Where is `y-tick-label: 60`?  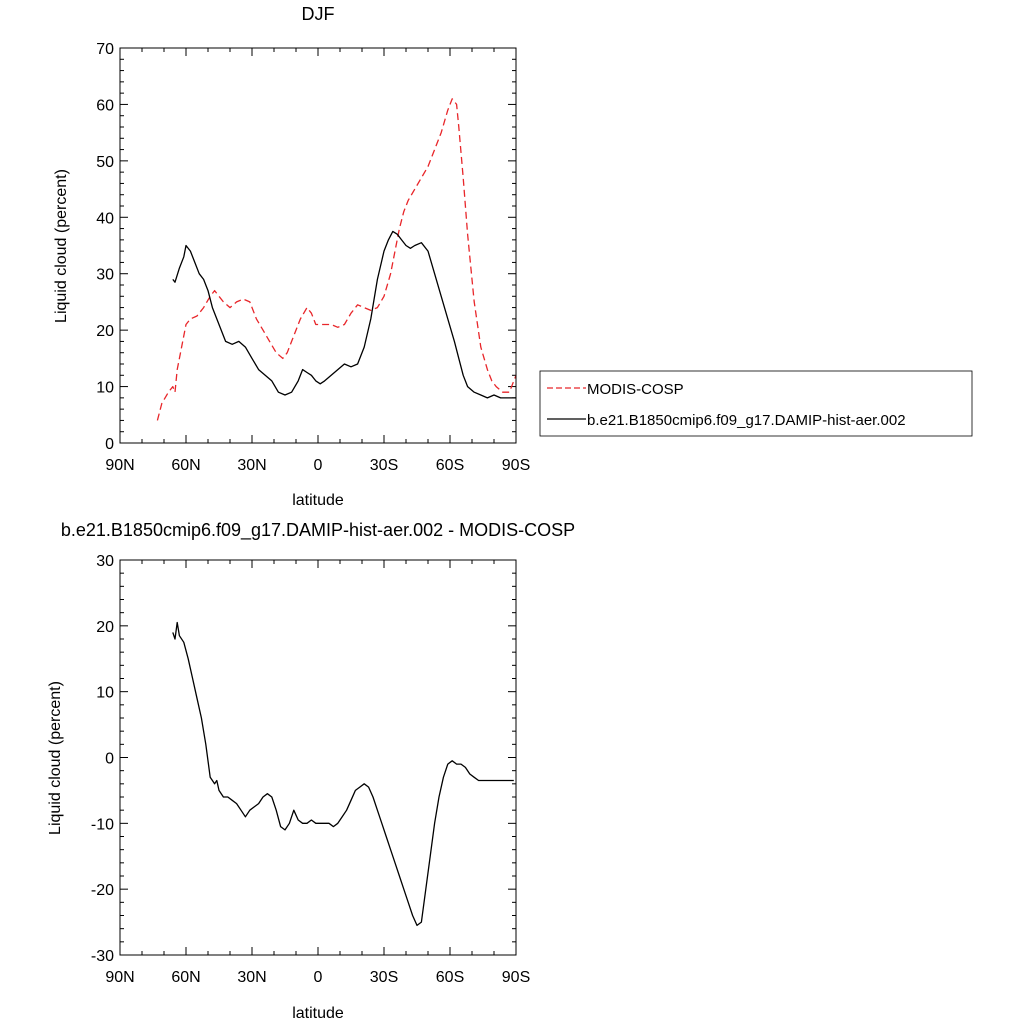
y-tick-label: 60 is located at coordinates (105, 105).